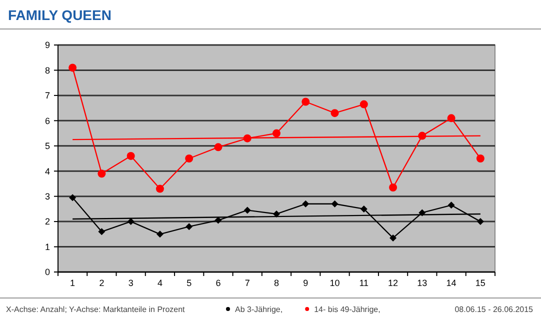  What do you see at coordinates (422, 283) in the screenshot?
I see `x-tick-label: 13` at bounding box center [422, 283].